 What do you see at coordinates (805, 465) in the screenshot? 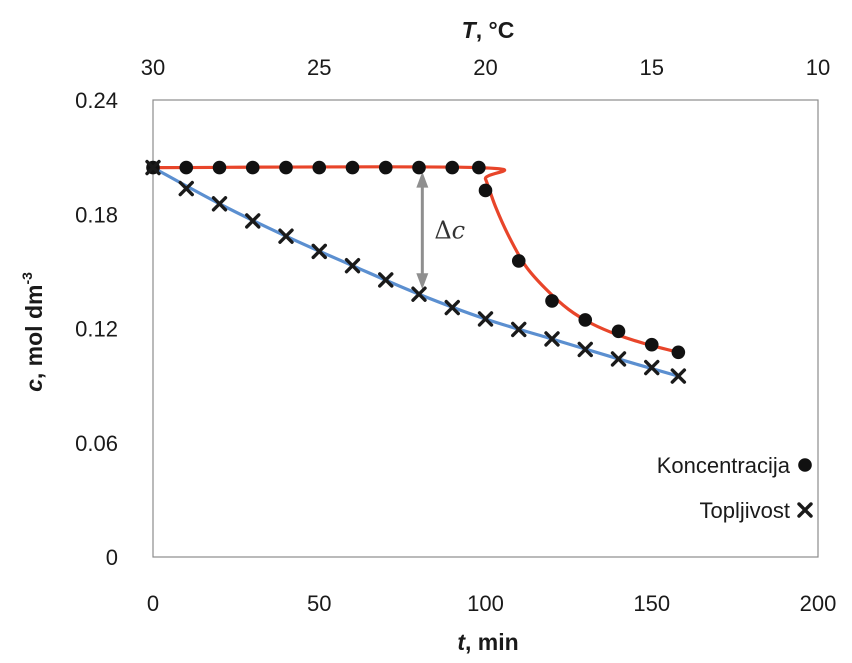
I see `legend-marker-koncentracija` at bounding box center [805, 465].